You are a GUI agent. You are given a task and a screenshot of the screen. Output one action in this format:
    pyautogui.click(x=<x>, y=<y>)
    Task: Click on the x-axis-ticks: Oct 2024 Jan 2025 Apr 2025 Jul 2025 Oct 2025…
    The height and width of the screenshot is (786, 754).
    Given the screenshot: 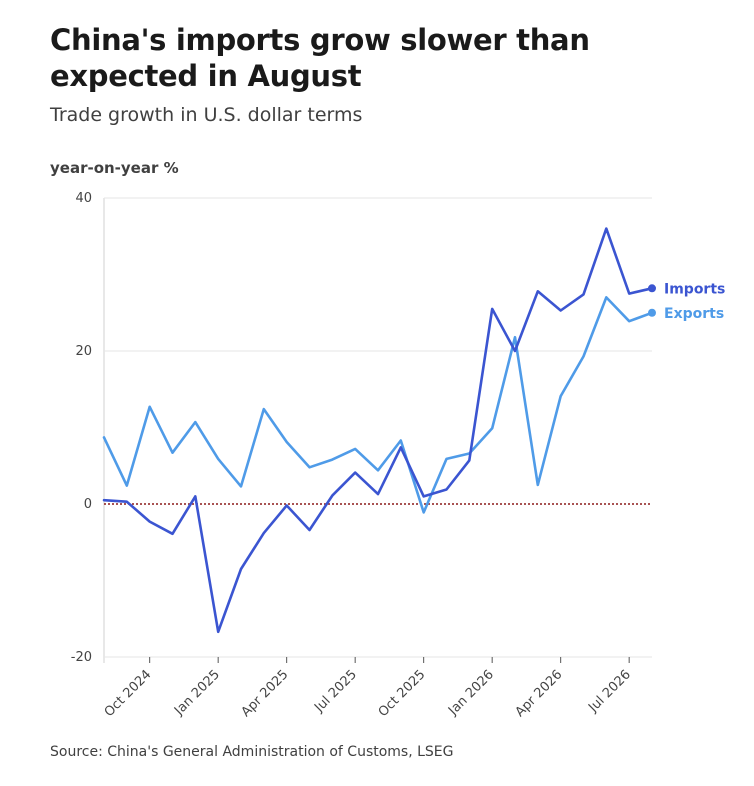 What is the action you would take?
    pyautogui.click(x=368, y=688)
    